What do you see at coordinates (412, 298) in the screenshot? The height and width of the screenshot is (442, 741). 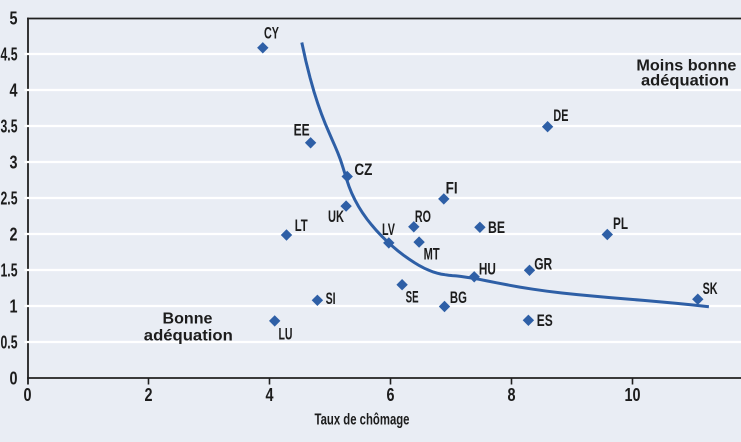 I see `svg-text: SE` at bounding box center [412, 298].